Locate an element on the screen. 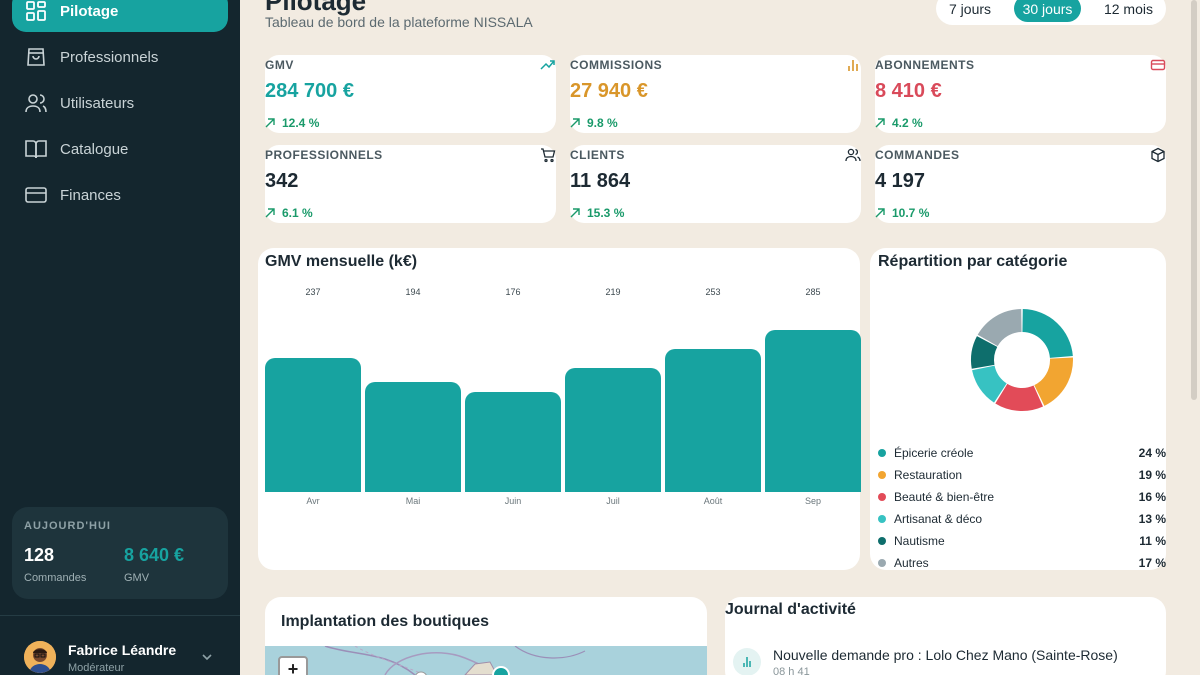 The image size is (1200, 675). kpi-card-gmv: GMV 284 700 € 12.4 % is located at coordinates (410, 94).